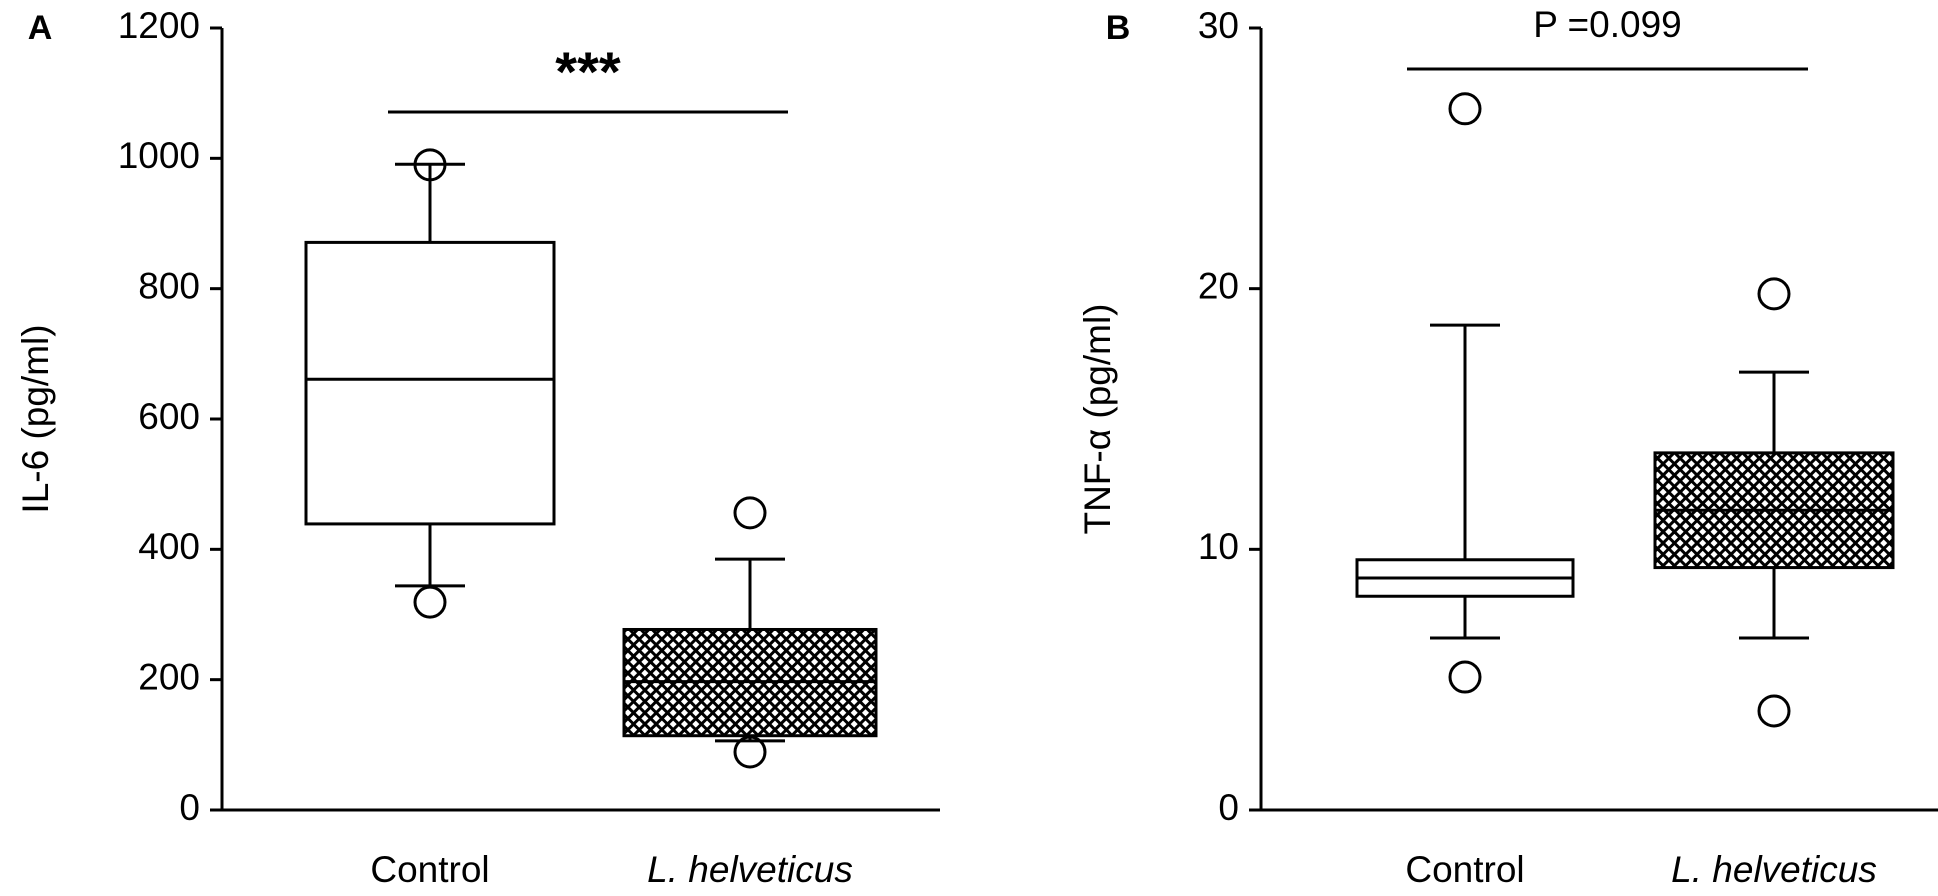 This screenshot has width=1938, height=896. What do you see at coordinates (159, 155) in the screenshot?
I see `y-tick-label: 1000` at bounding box center [159, 155].